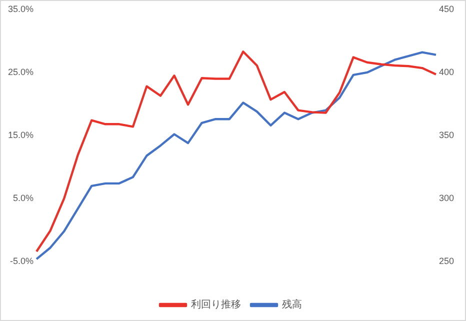 This screenshot has width=466, height=321. What do you see at coordinates (22, 261) in the screenshot?
I see `y-tick-label: -5.0%` at bounding box center [22, 261].